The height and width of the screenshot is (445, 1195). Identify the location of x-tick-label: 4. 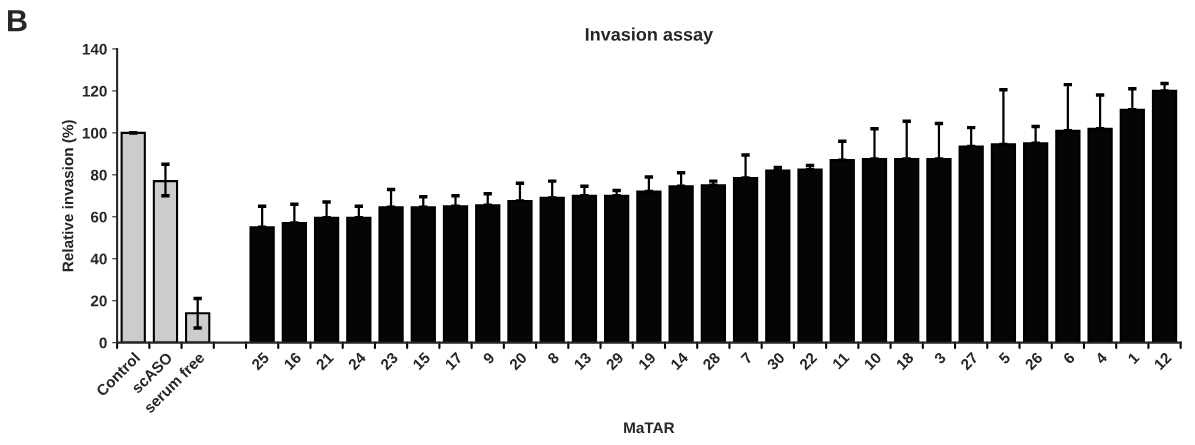
(1101, 358).